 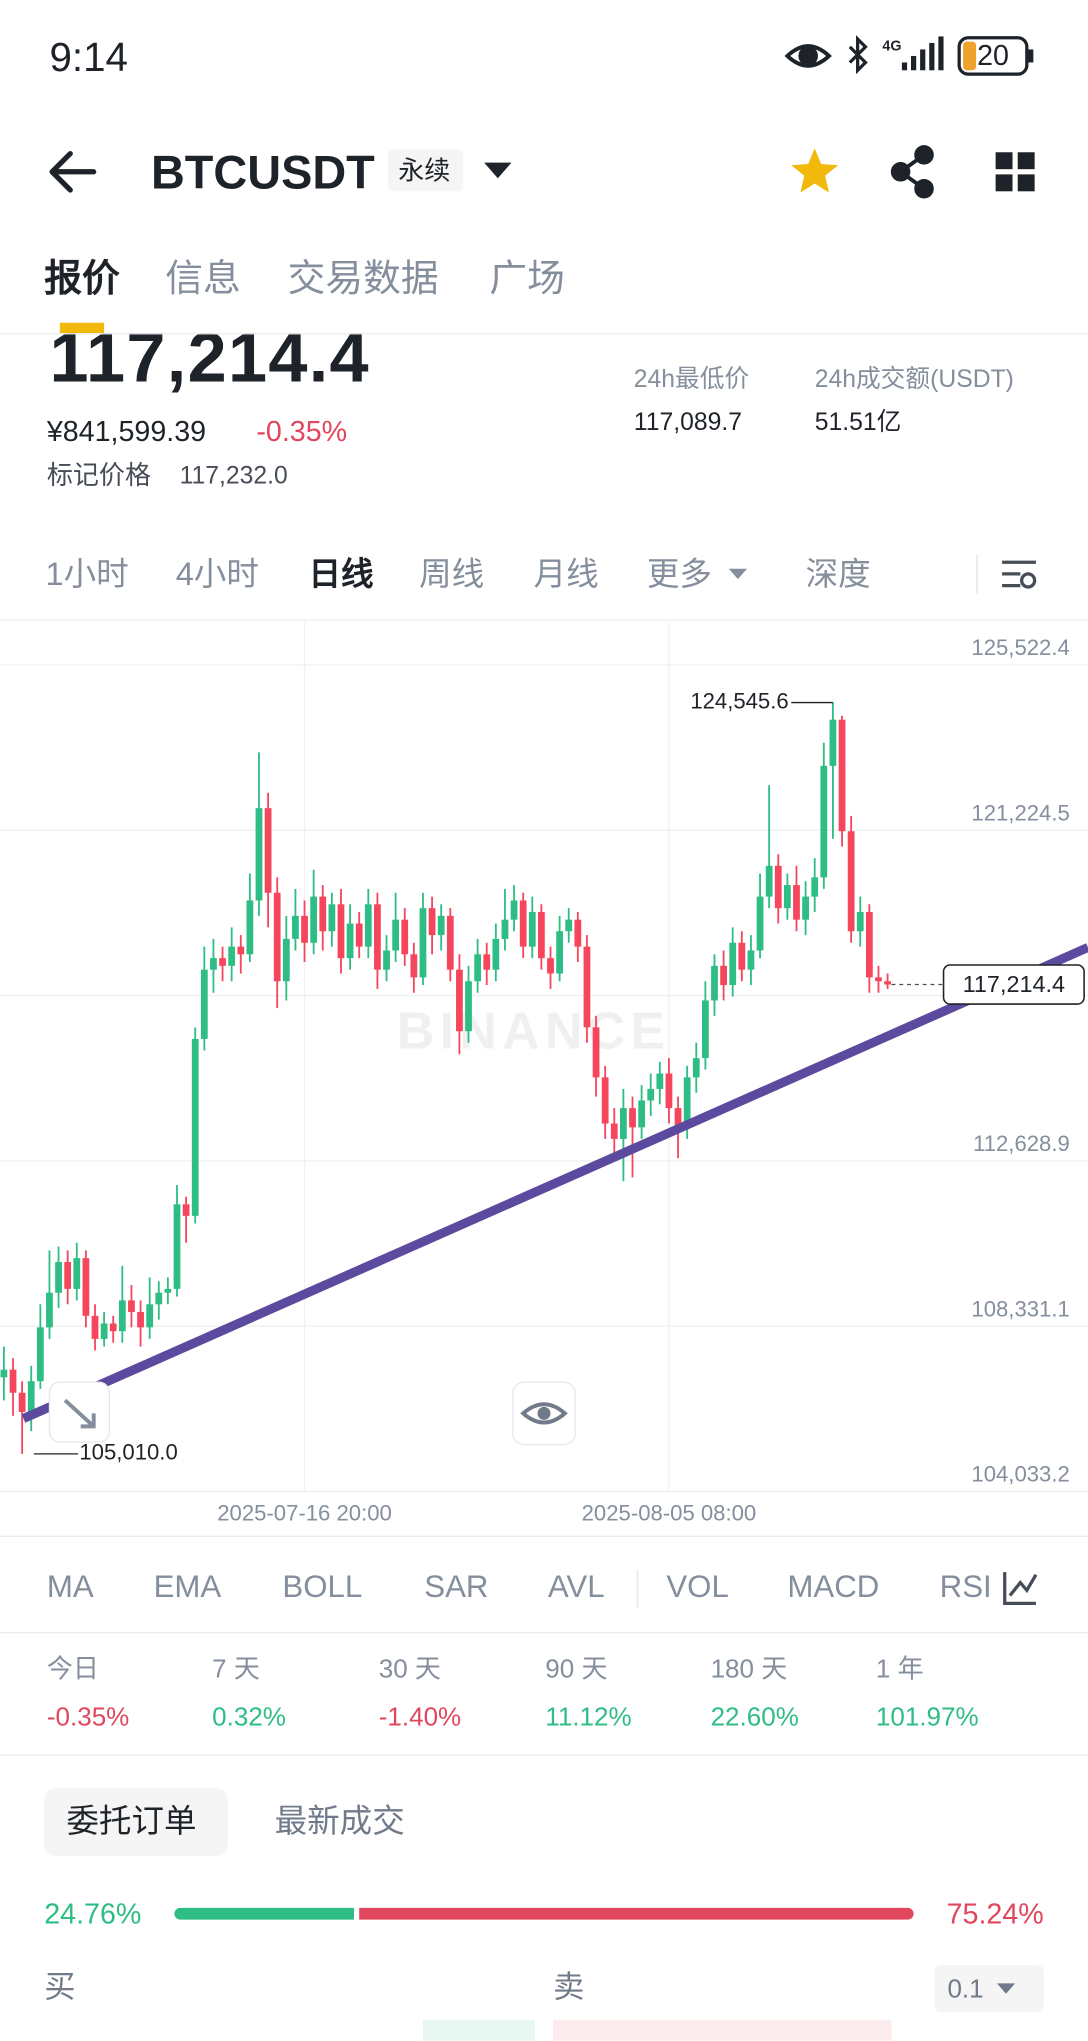 What do you see at coordinates (965, 1587) in the screenshot?
I see `indicator: RSI` at bounding box center [965, 1587].